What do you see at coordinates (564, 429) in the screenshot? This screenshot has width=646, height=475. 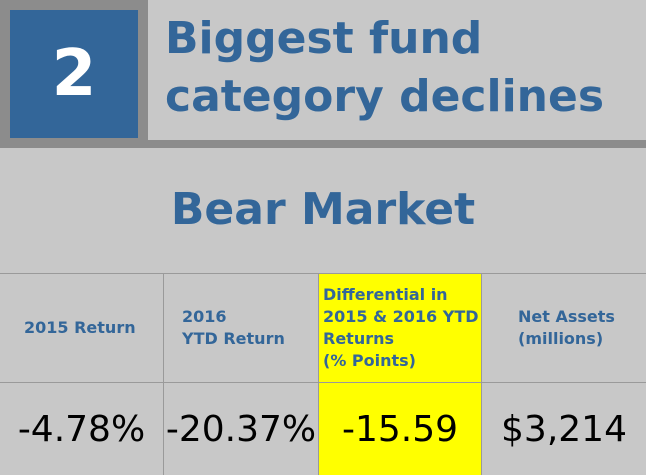 I see `value-net-assets: $3,214` at bounding box center [564, 429].